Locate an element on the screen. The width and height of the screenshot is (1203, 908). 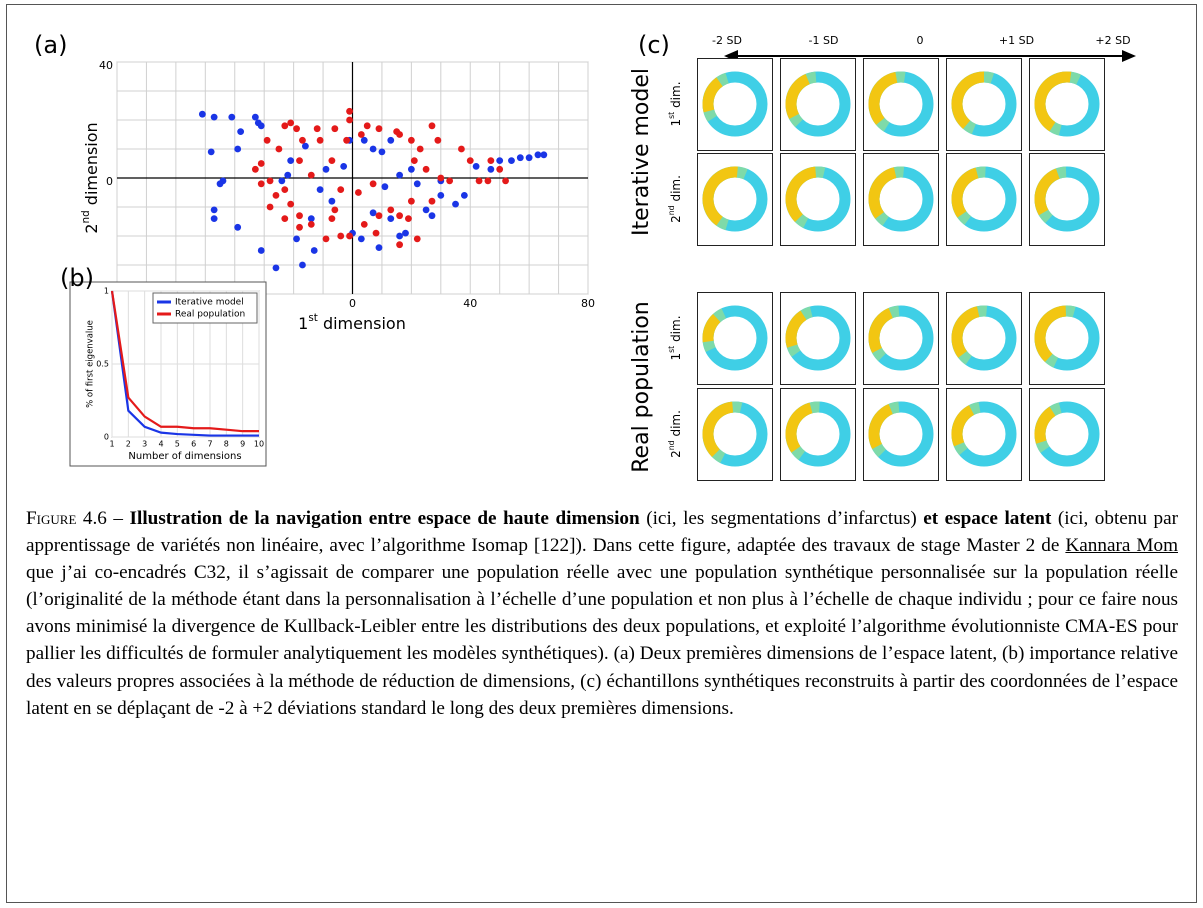
column-label: +2 SD is located at coordinates (1112, 40).